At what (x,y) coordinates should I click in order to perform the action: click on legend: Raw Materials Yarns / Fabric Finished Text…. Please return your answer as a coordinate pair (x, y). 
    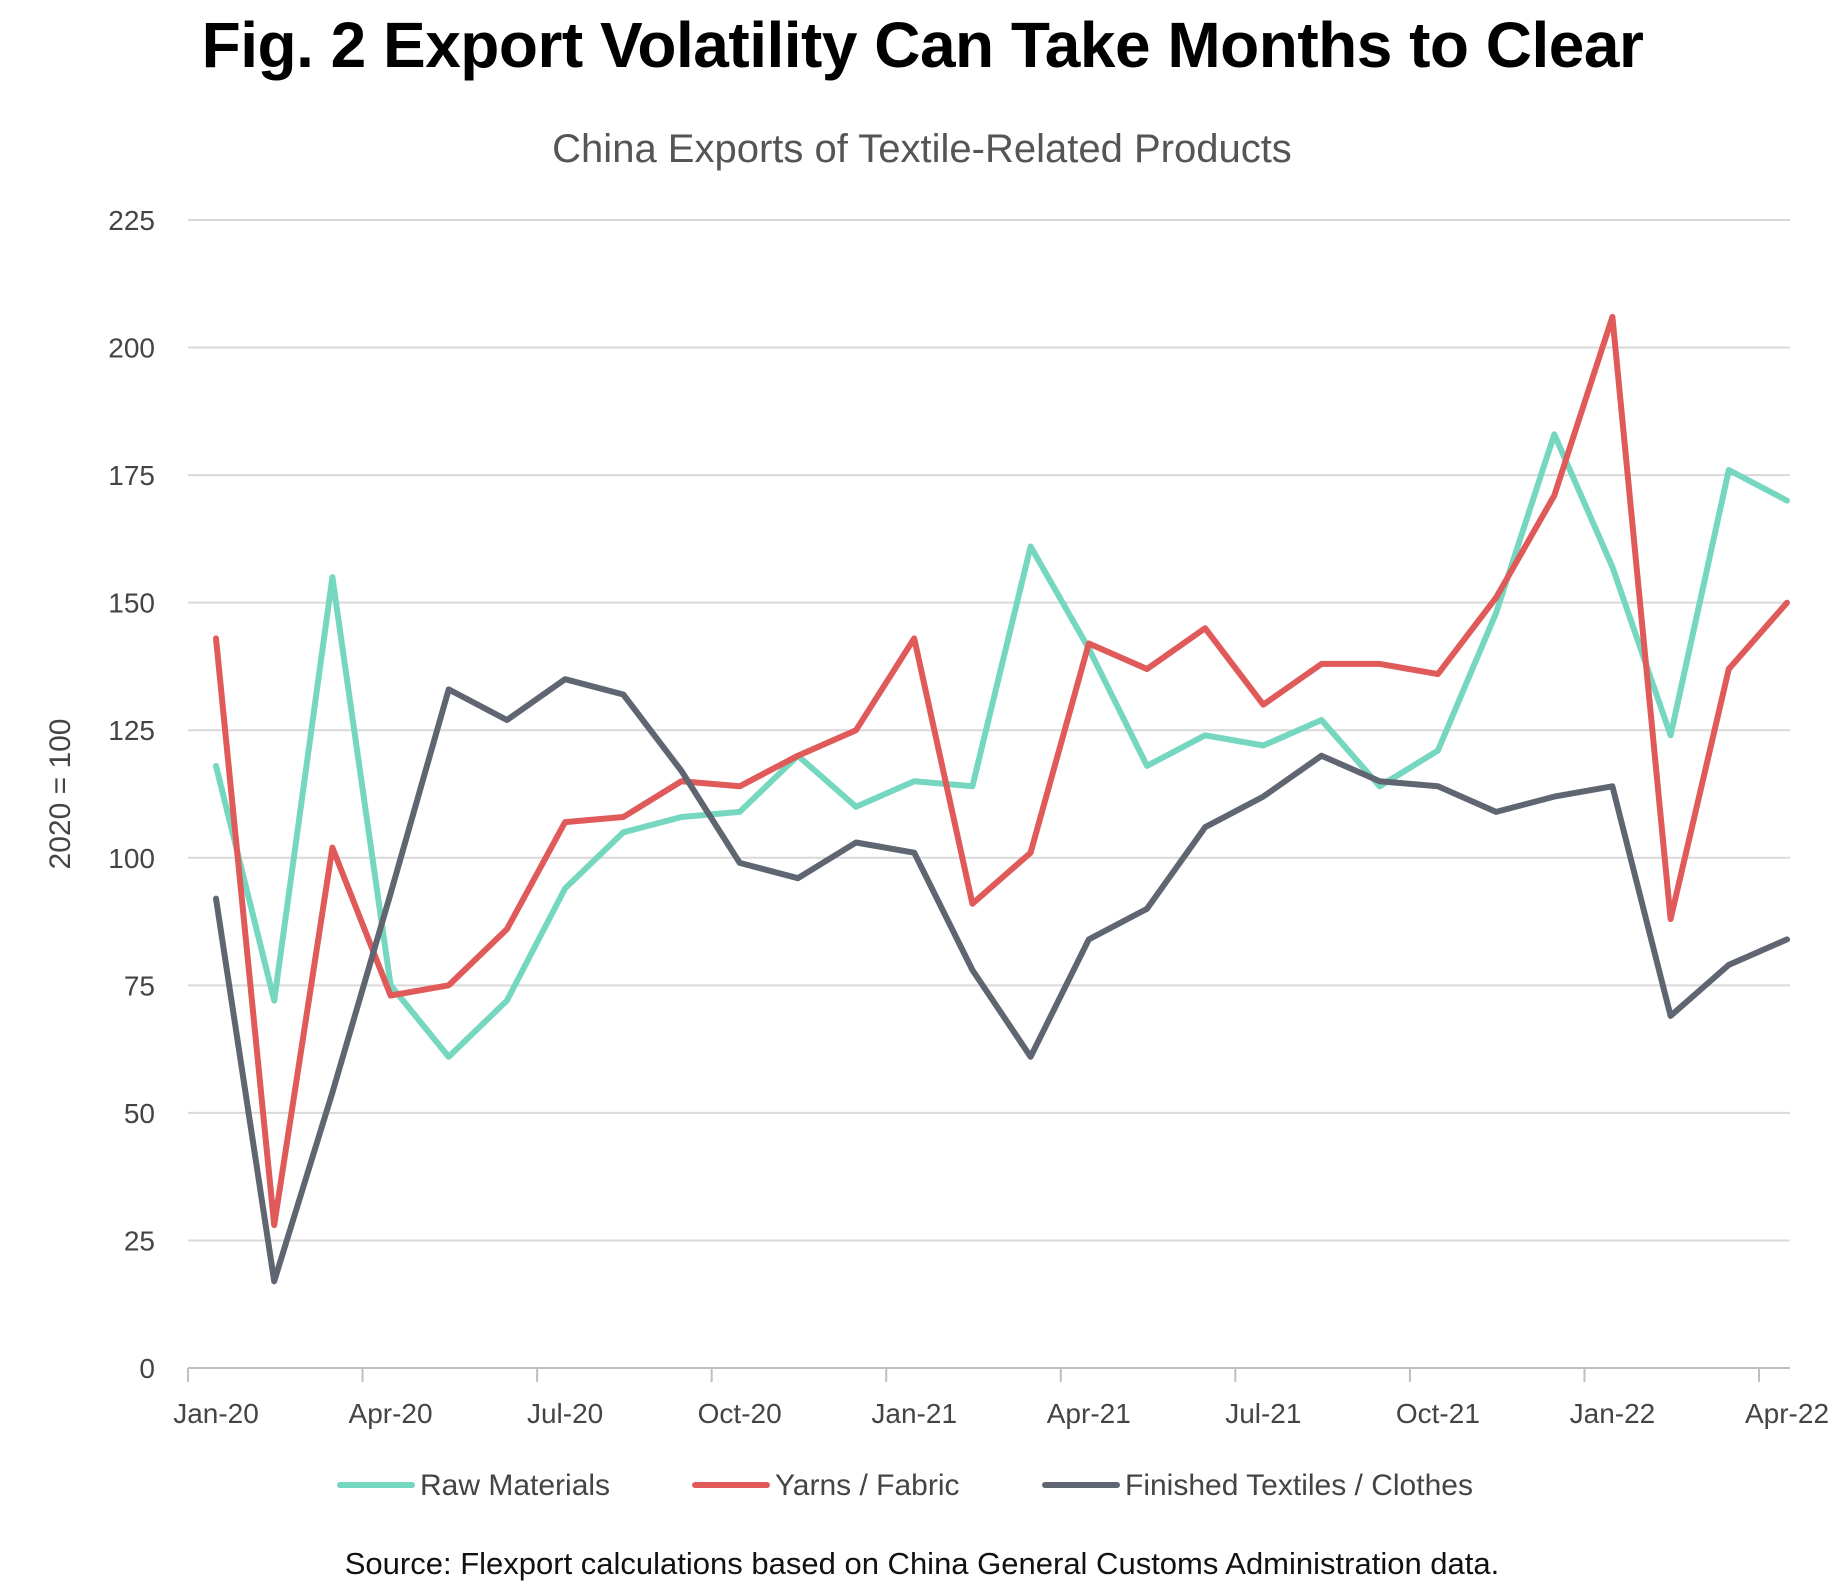
    Looking at the image, I should click on (905, 1485).